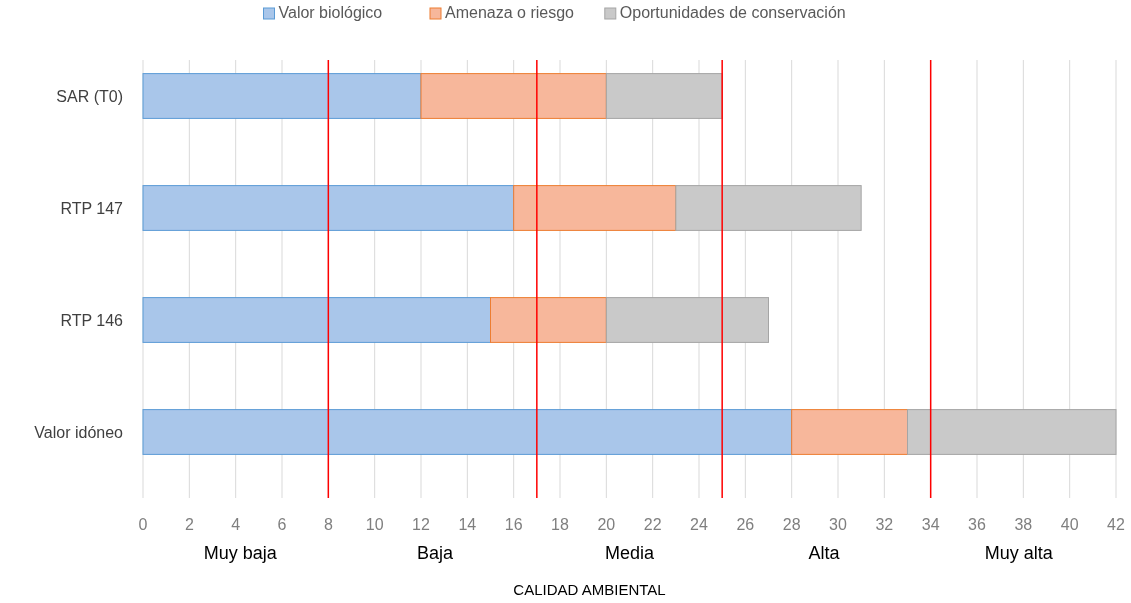  I want to click on x-tick-label: 28, so click(791, 524).